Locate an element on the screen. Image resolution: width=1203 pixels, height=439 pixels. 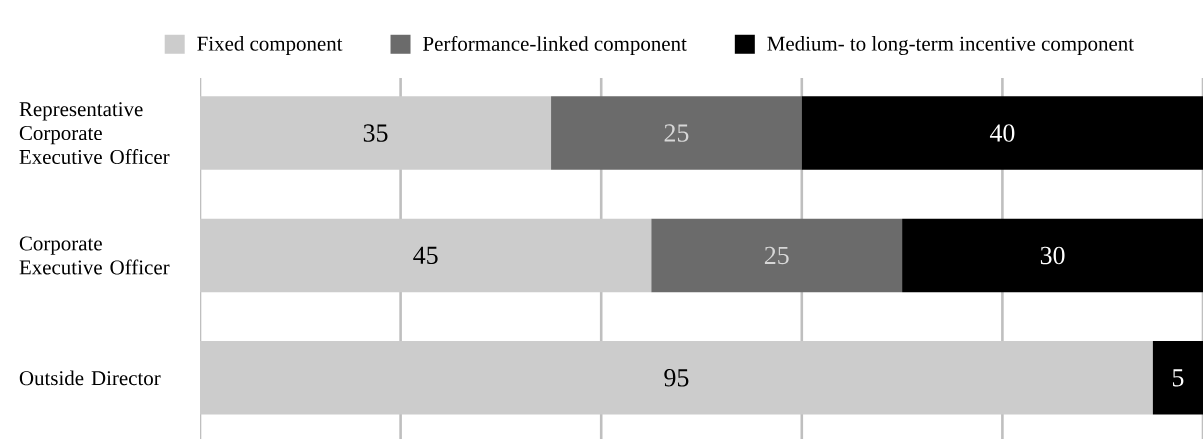
y-tick-label: Outside Director is located at coordinates (90, 378).